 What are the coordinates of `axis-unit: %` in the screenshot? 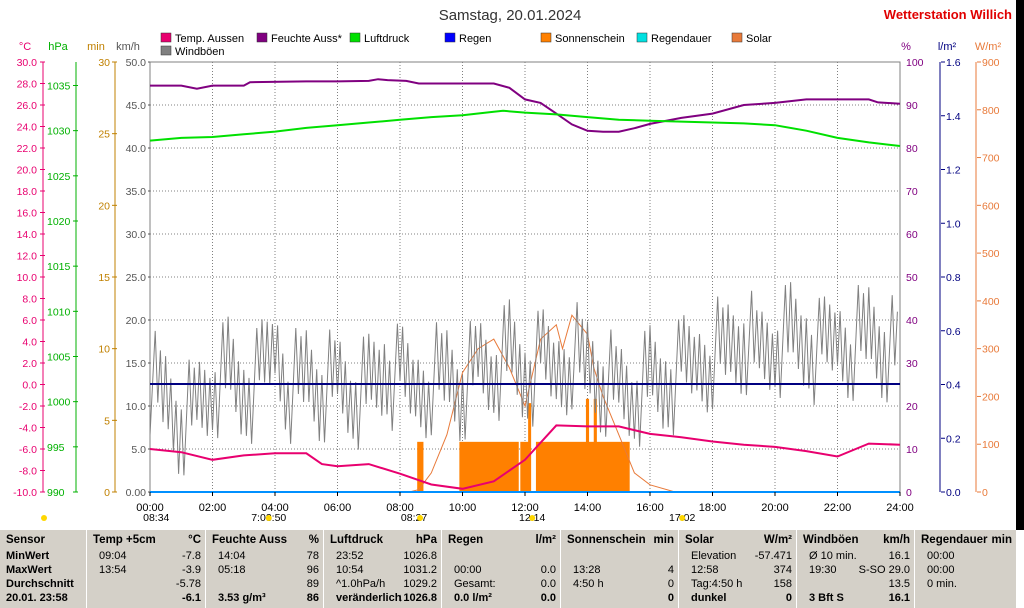 It's located at (906, 47).